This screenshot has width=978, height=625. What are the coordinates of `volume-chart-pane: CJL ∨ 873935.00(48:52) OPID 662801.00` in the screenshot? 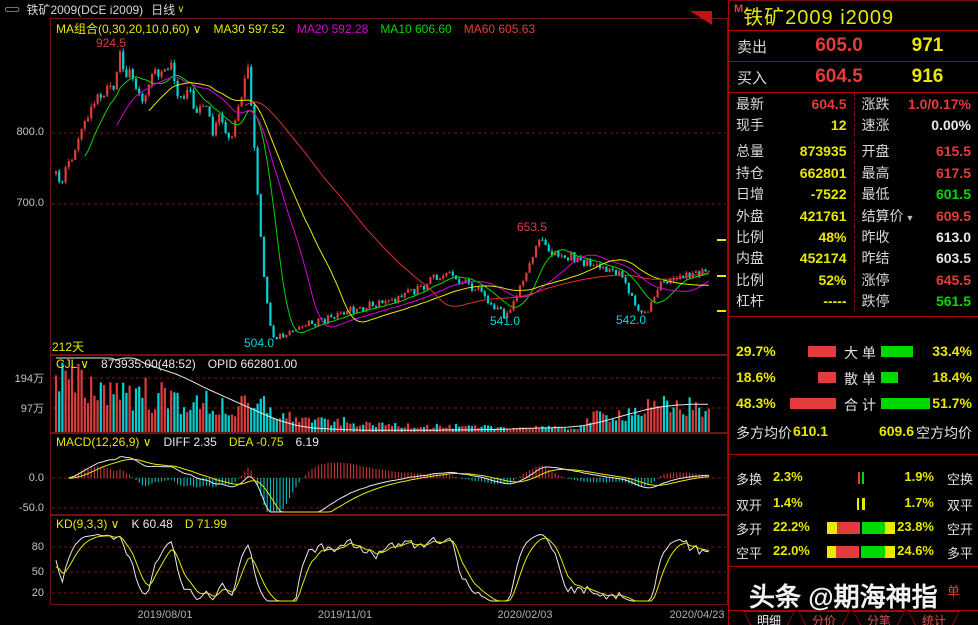 It's located at (389, 394).